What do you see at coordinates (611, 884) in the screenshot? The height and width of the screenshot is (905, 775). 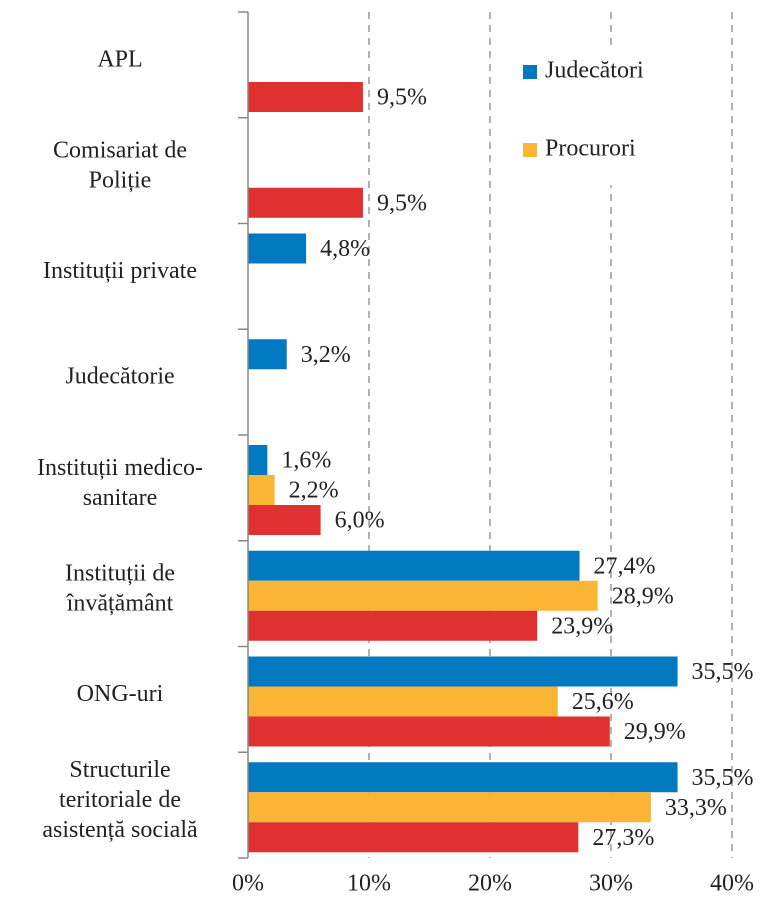 I see `x-tick-label: 30%` at bounding box center [611, 884].